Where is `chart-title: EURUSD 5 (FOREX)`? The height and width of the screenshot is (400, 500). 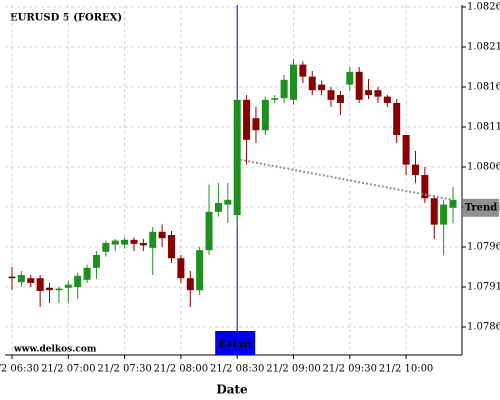
chart-title: EURUSD 5 (FOREX) is located at coordinates (66, 18).